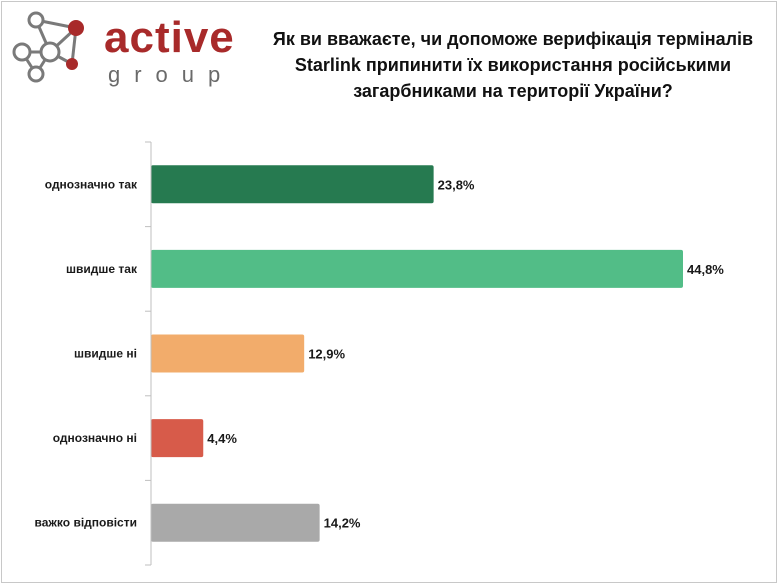 The image size is (780, 585). I want to click on category-label: однозначно ні, so click(95, 438).